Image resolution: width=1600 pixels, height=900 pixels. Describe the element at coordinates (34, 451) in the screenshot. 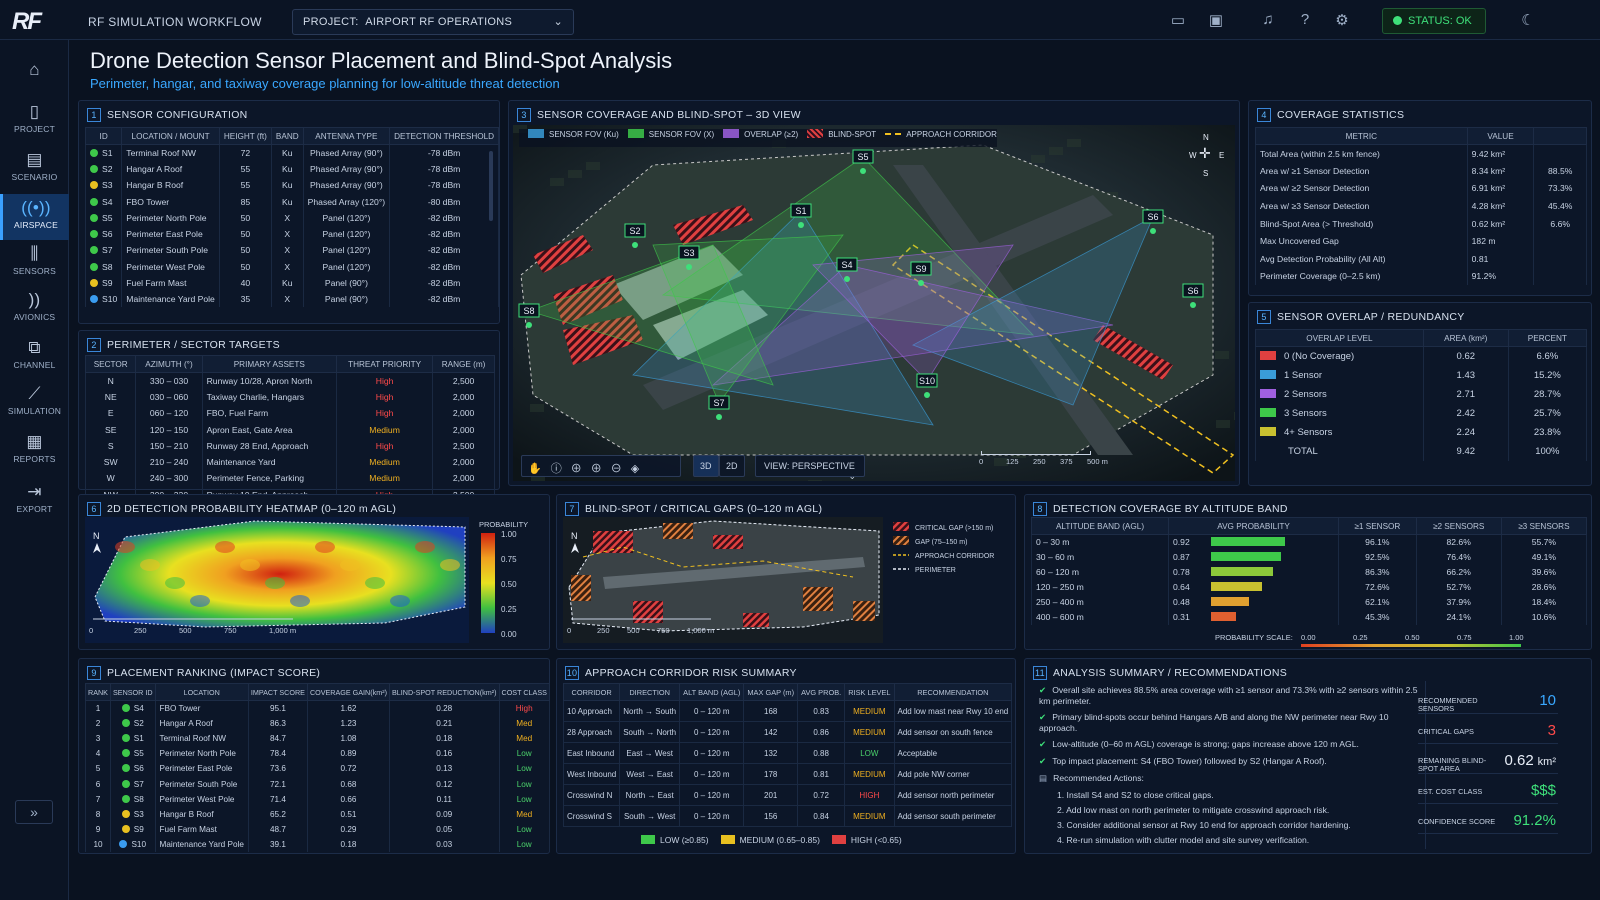

I see `sidebar-item-reports: ▦ REPORTS` at that location.